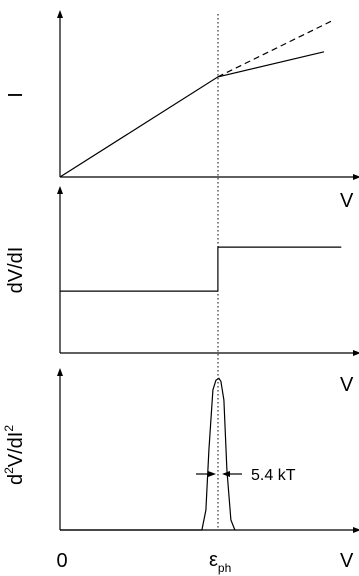  What do you see at coordinates (14, 455) in the screenshot?
I see `panel3-y-label: d2V/dI2` at bounding box center [14, 455].